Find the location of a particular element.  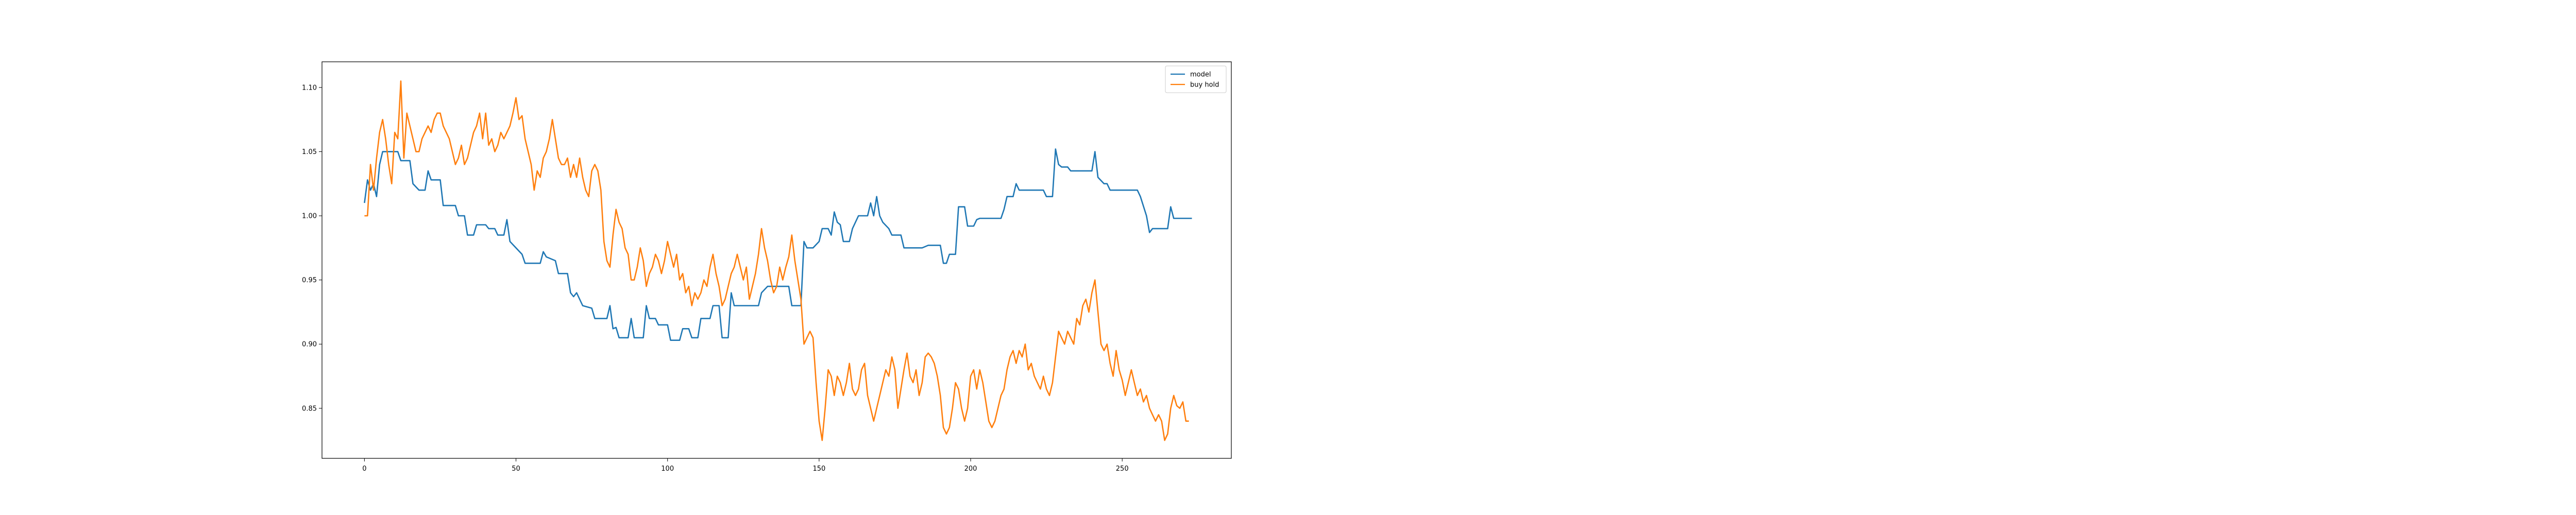

legend-box is located at coordinates (1196, 79).